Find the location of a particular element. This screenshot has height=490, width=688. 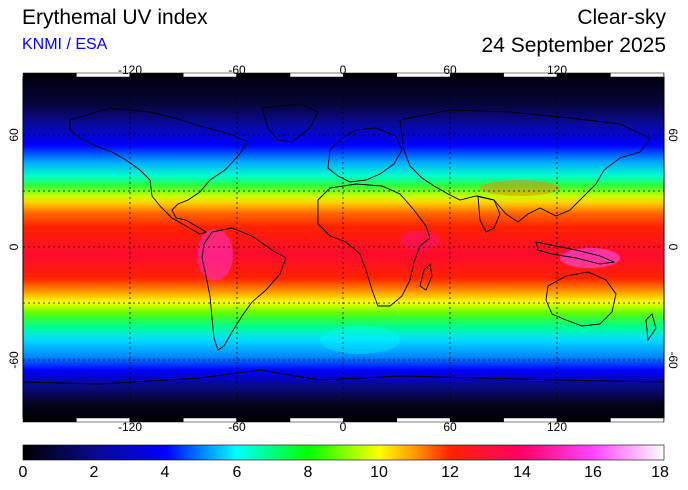

australia-coast is located at coordinates (581, 299).